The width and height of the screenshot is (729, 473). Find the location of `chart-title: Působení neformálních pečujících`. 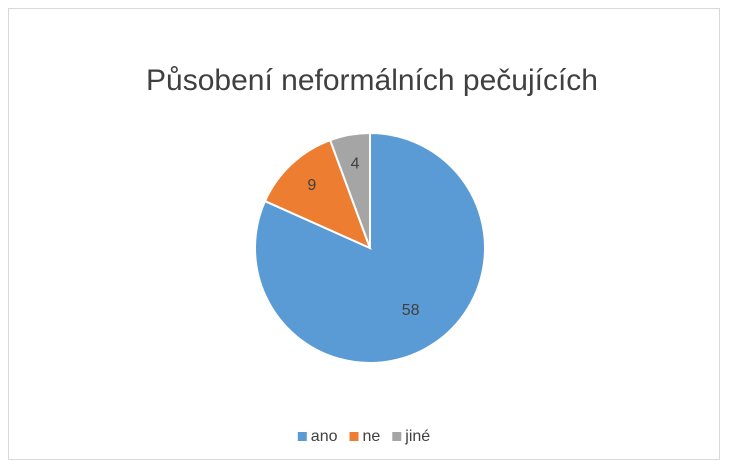

chart-title: Působení neformálních pečujících is located at coordinates (372, 80).